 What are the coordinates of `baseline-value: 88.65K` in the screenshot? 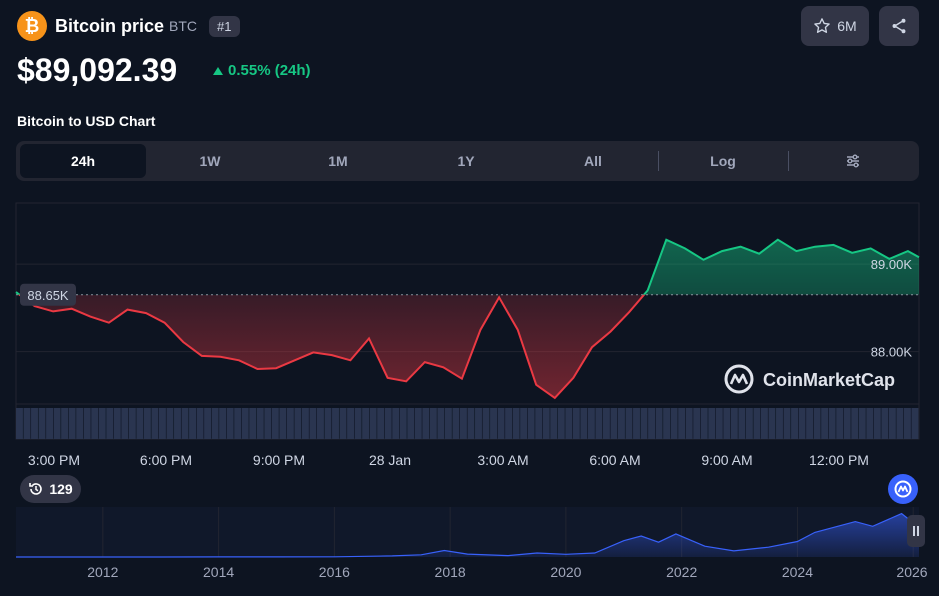 It's located at (48, 295).